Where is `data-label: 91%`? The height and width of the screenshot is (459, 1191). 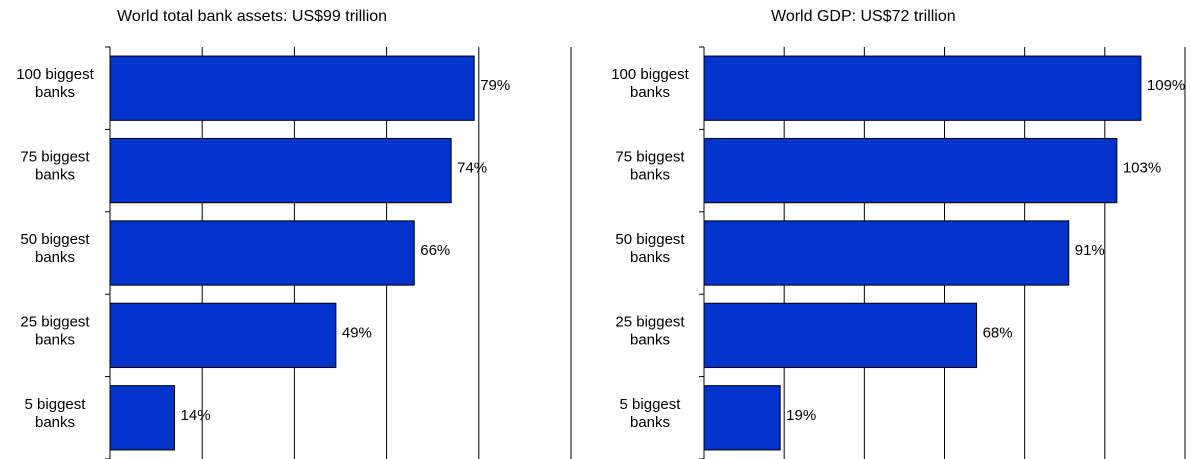 data-label: 91% is located at coordinates (1090, 250).